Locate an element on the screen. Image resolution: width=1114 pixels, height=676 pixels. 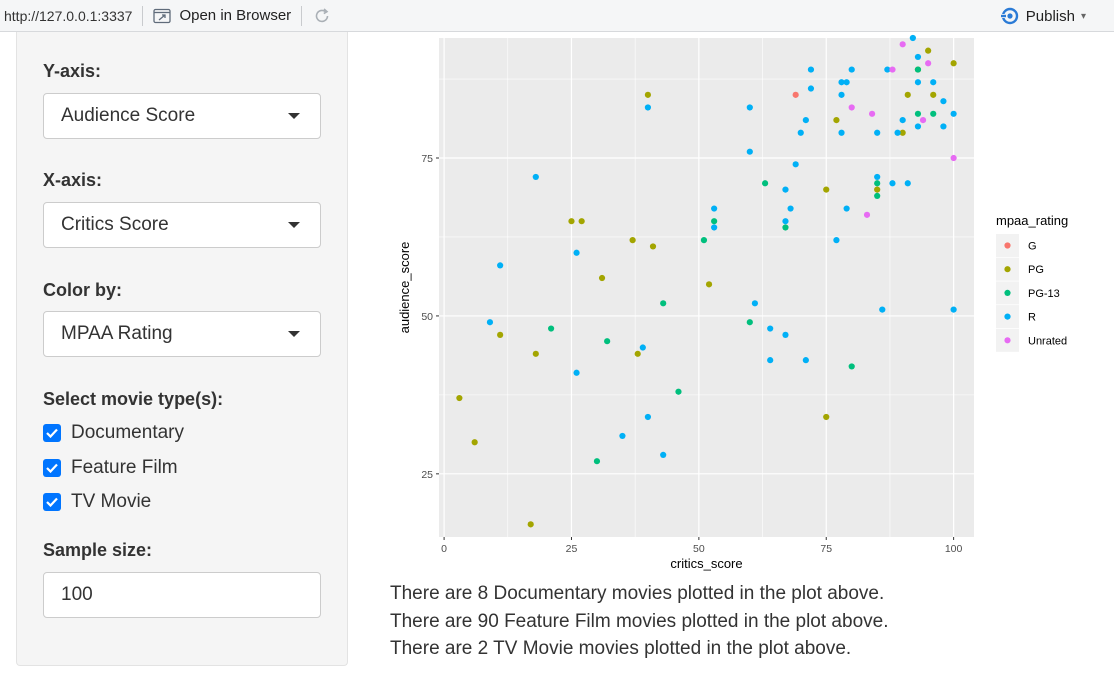
y-axis-select: Audience Score is located at coordinates (182, 116).